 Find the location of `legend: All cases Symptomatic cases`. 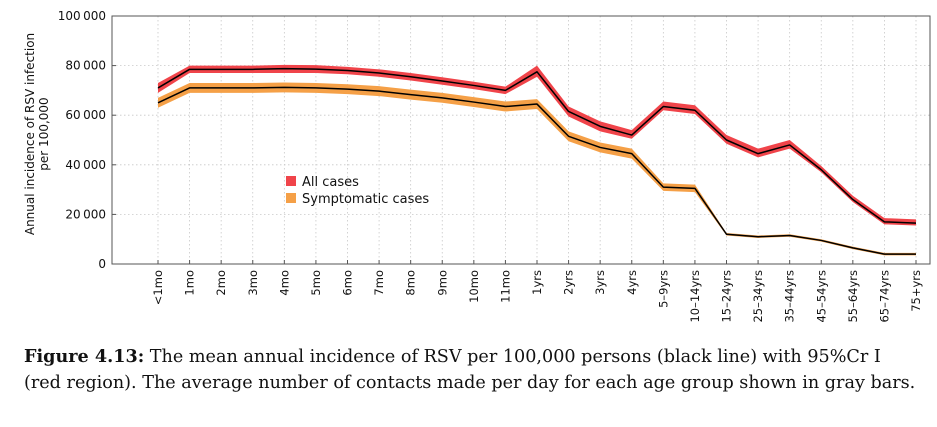

legend: All cases Symptomatic cases is located at coordinates (357, 191).